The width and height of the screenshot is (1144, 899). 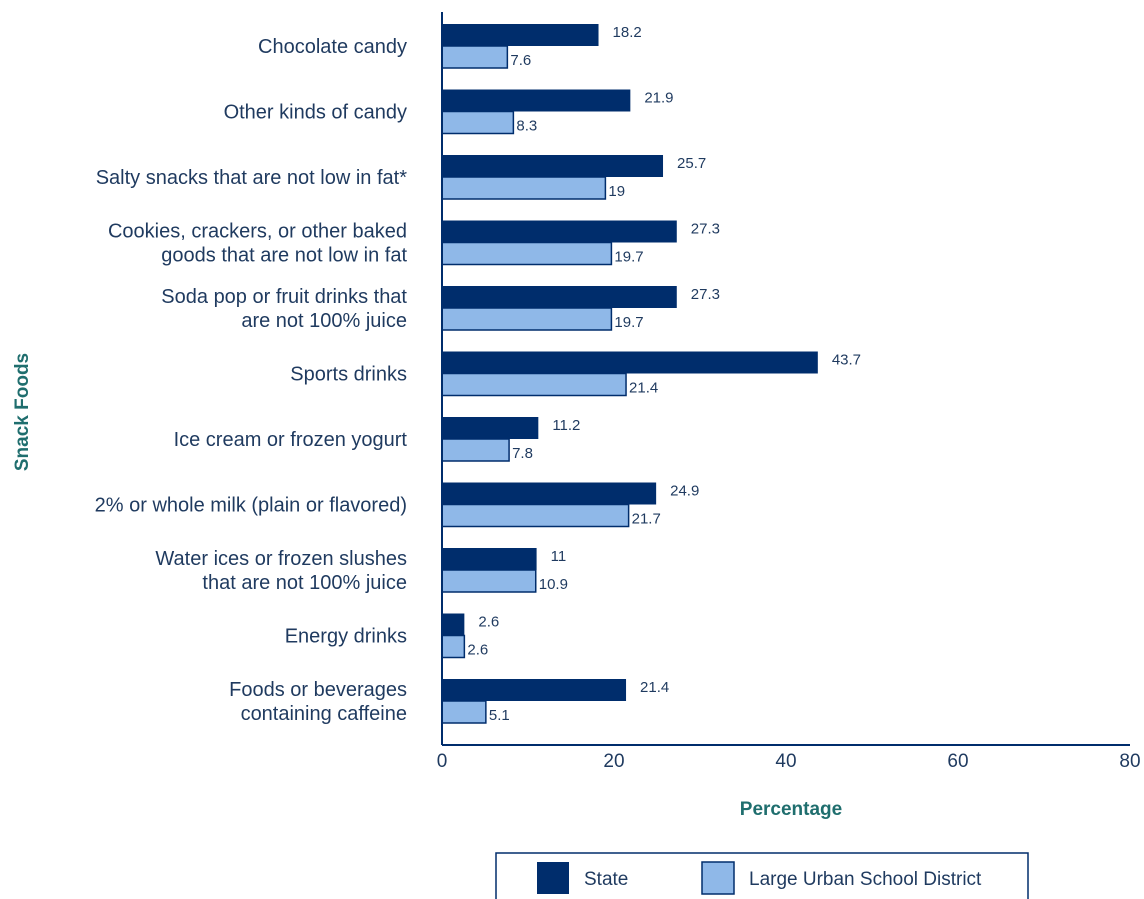 I want to click on data-label-state: 18.2, so click(x=627, y=32).